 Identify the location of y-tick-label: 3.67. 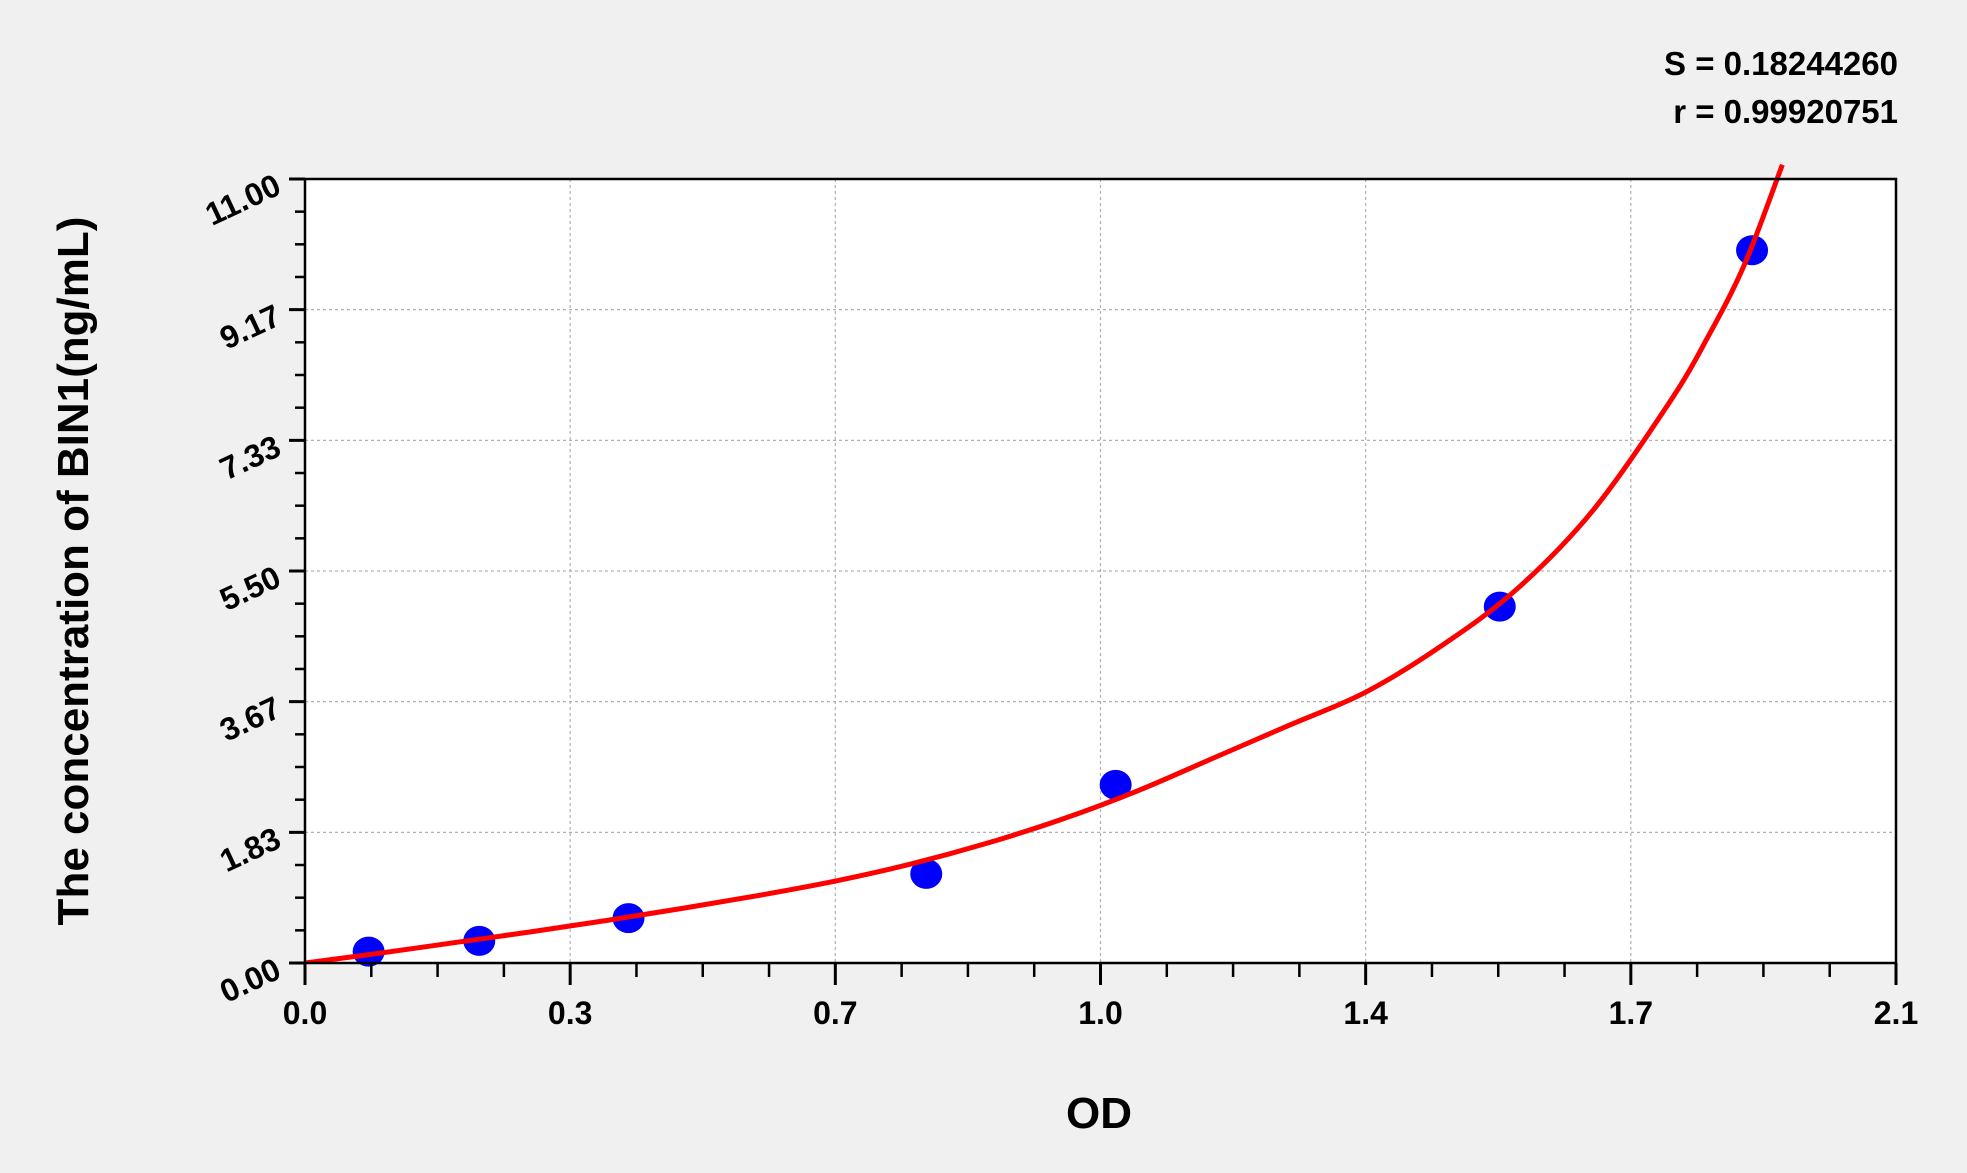
(250, 718).